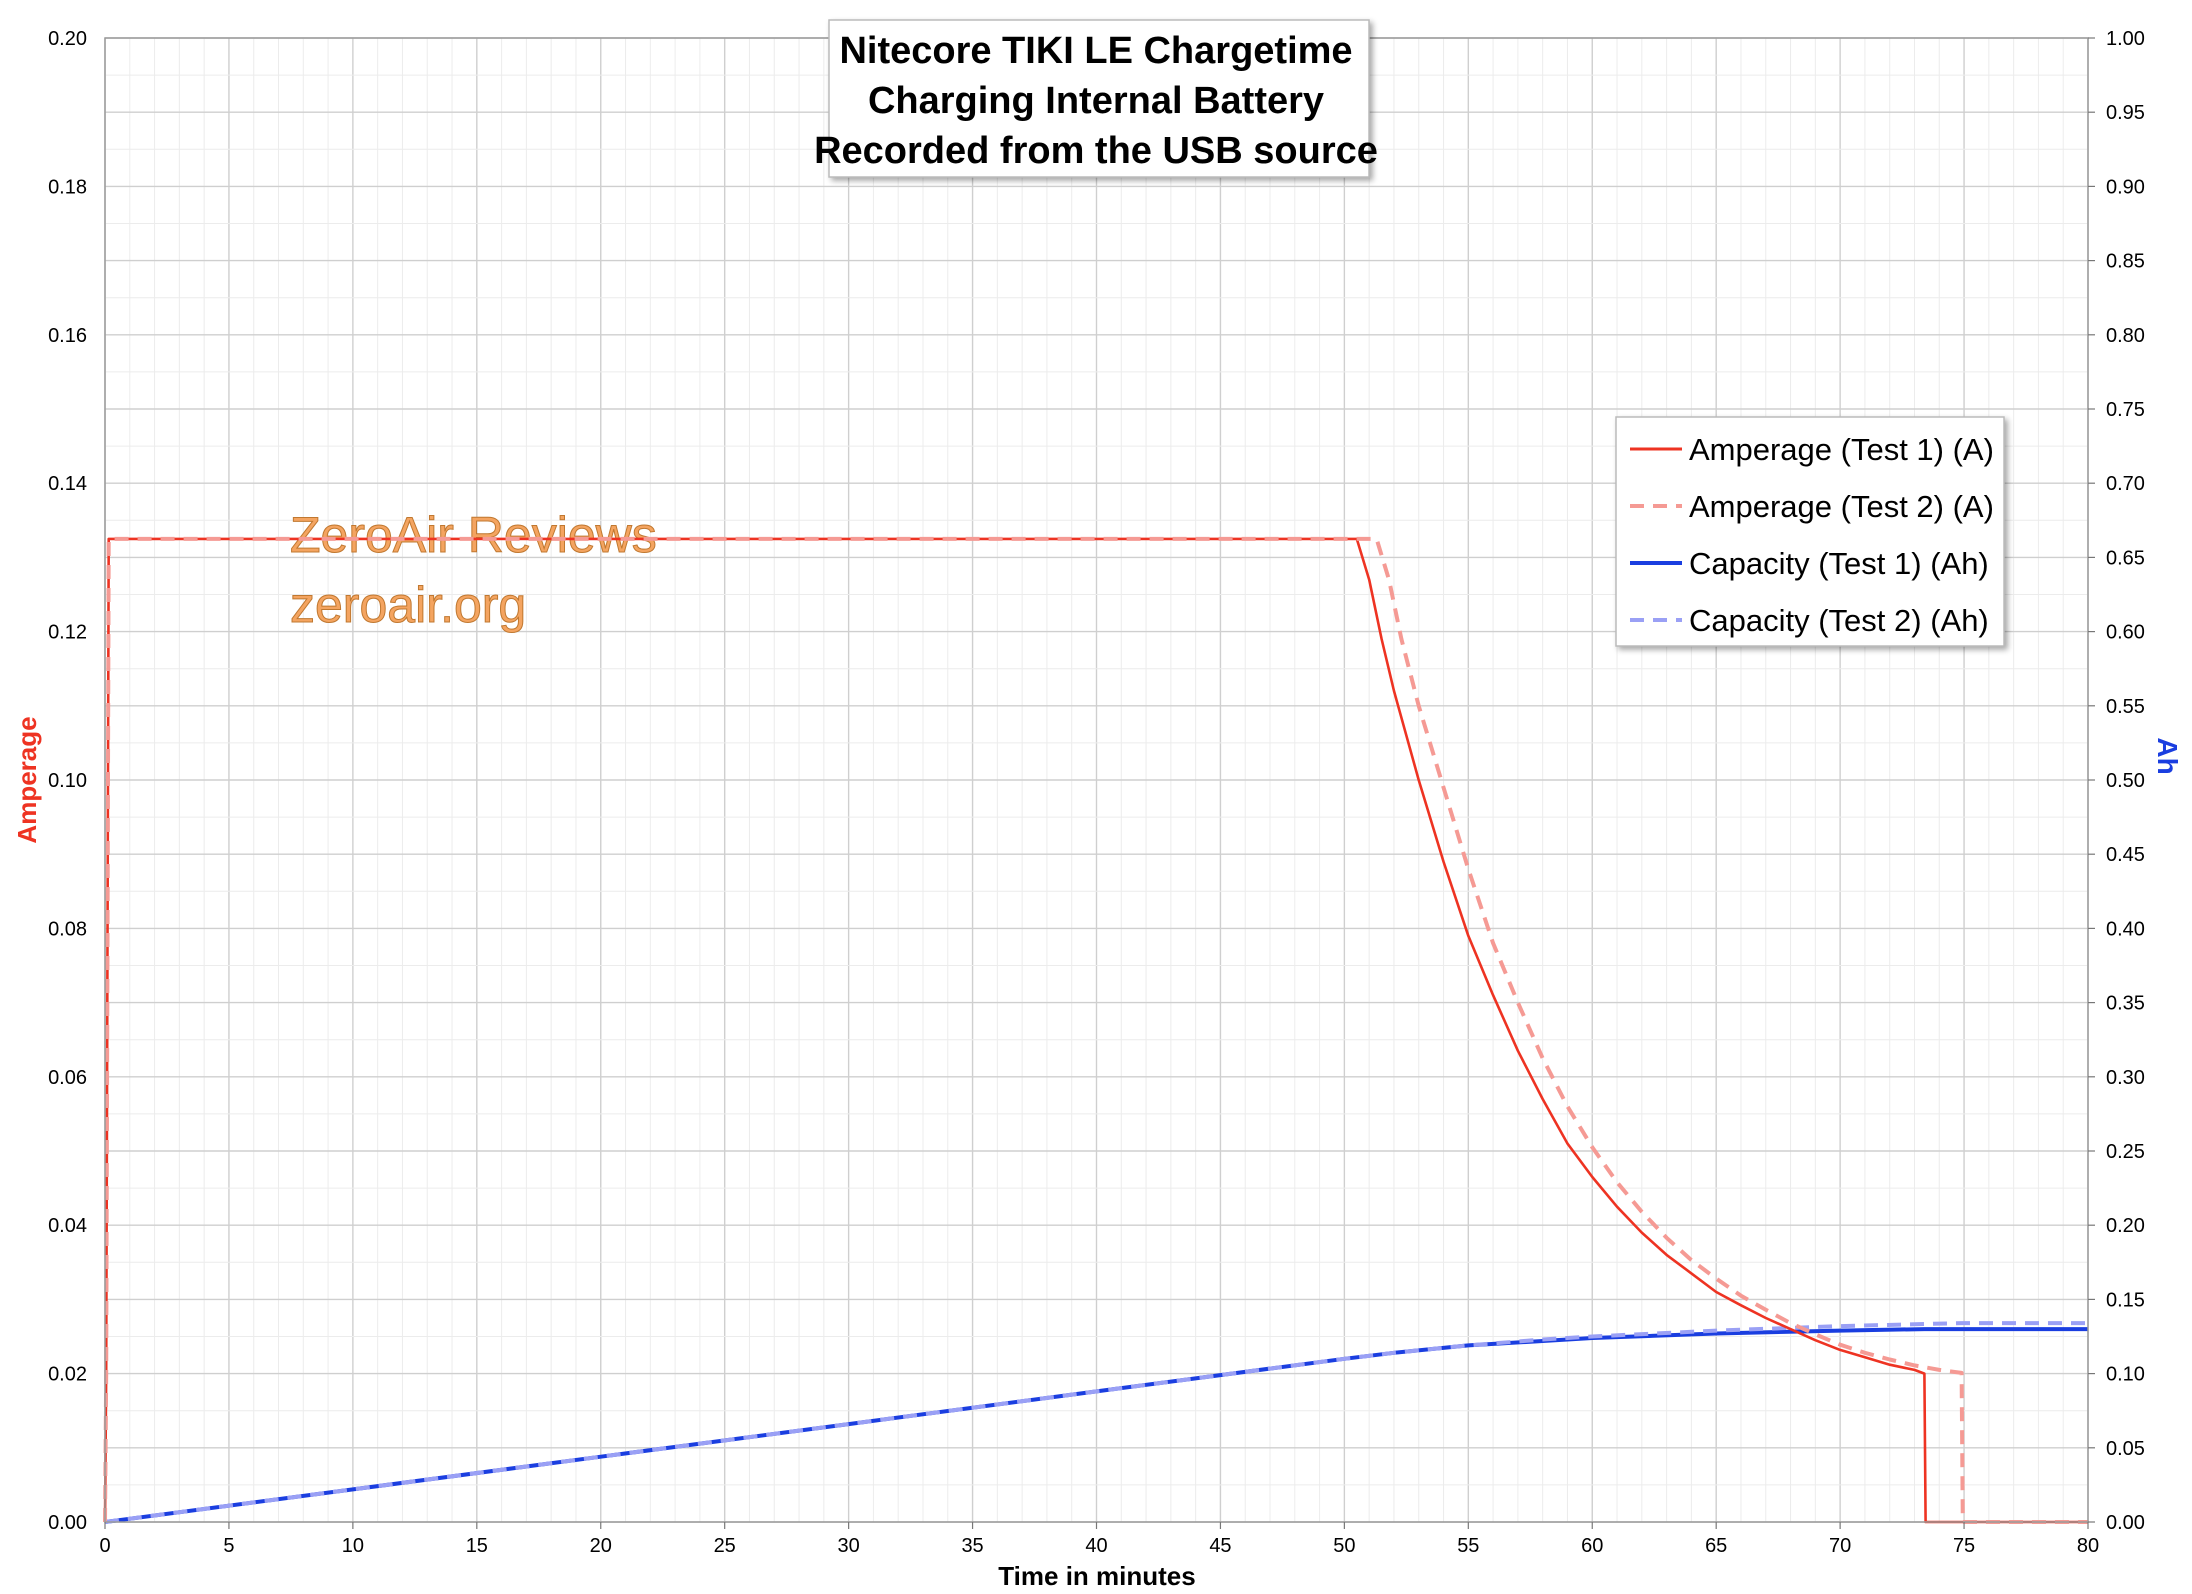  Describe the element at coordinates (1716, 1546) in the screenshot. I see `x-tick-label: 65` at that location.